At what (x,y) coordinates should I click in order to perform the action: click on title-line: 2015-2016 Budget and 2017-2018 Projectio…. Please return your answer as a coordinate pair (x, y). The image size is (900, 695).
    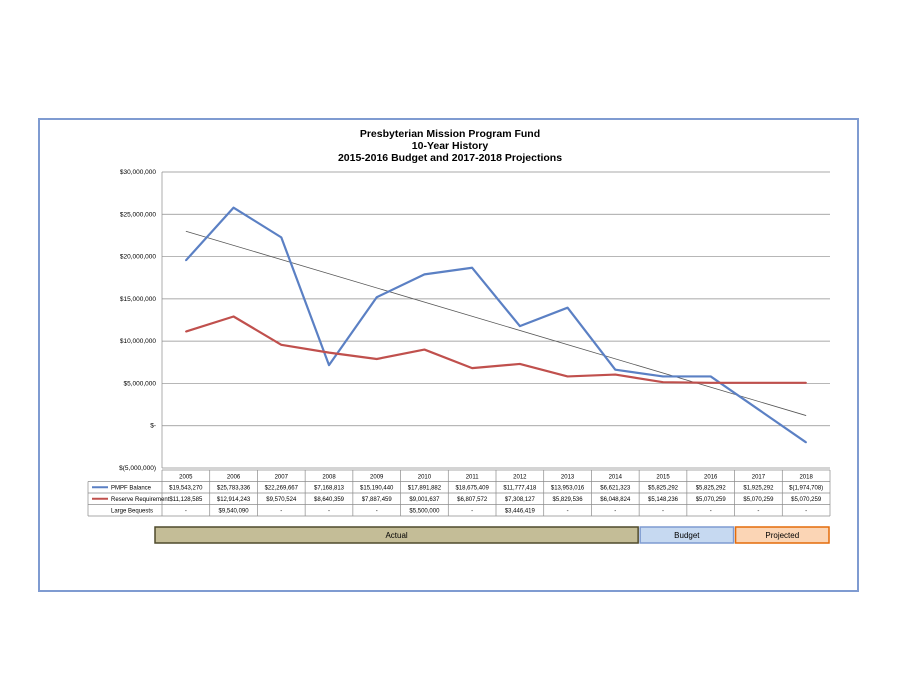
    Looking at the image, I should click on (450, 158).